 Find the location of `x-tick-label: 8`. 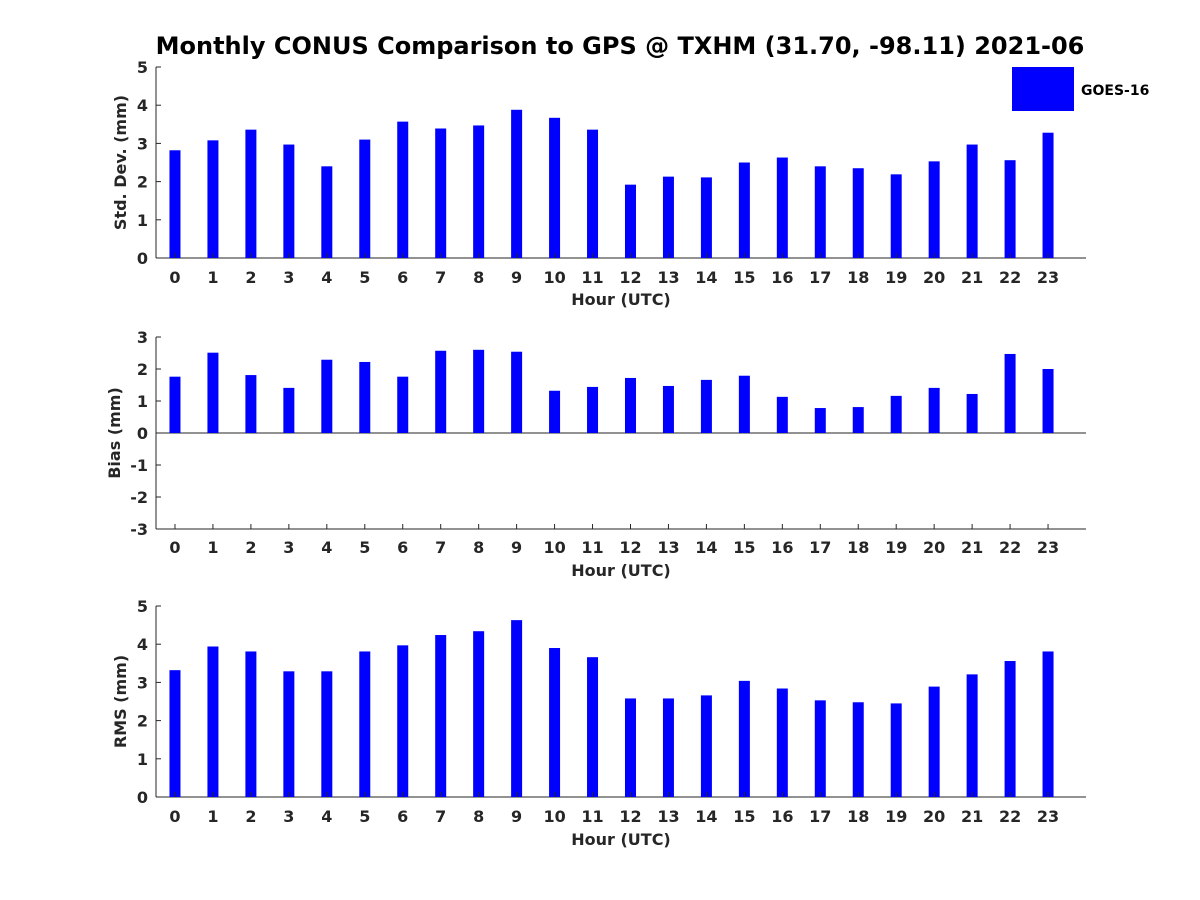

x-tick-label: 8 is located at coordinates (478, 547).